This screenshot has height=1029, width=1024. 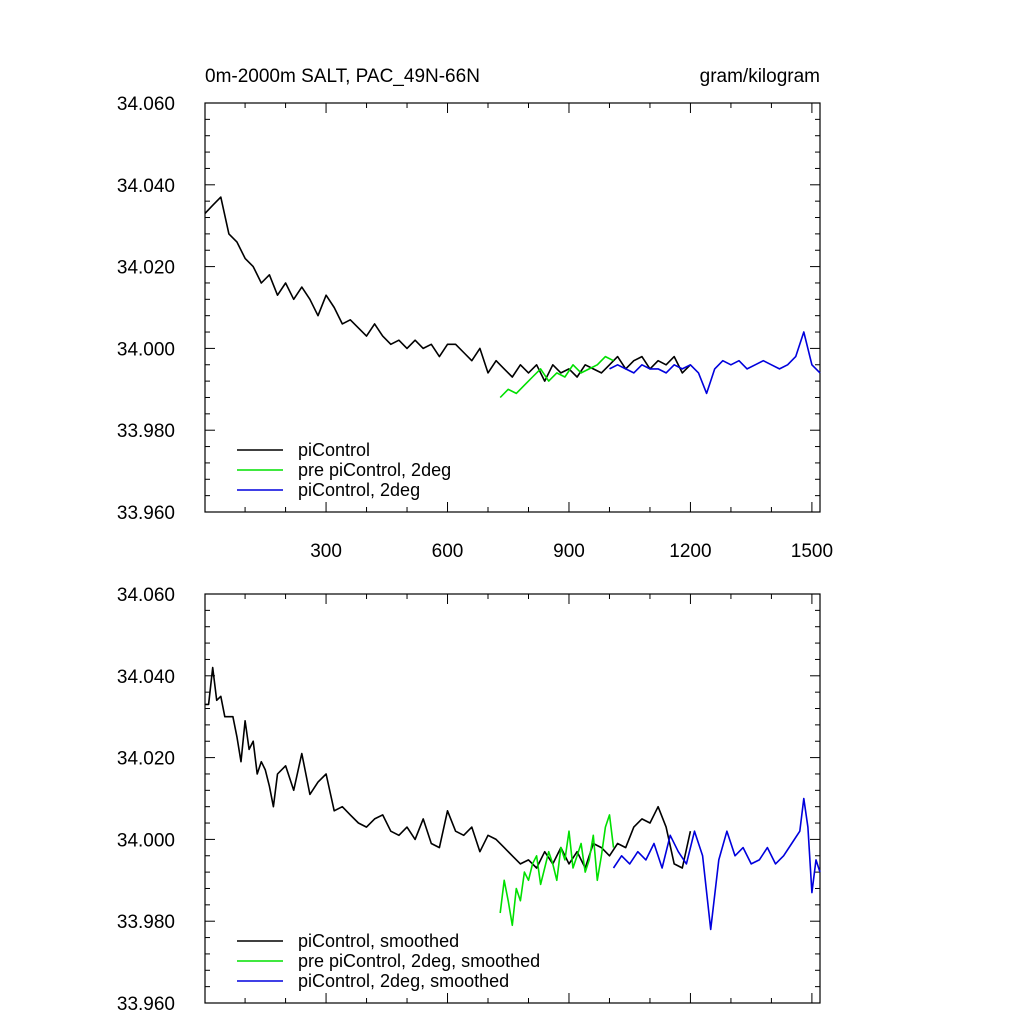 I want to click on legend-label: piControl, smoothed, so click(x=378, y=941).